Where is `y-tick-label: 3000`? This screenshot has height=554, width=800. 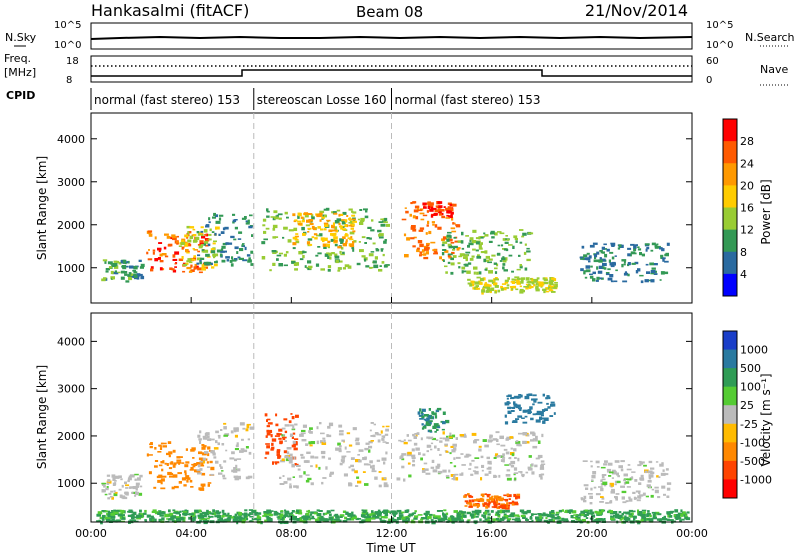 y-tick-label: 3000 is located at coordinates (71, 389).